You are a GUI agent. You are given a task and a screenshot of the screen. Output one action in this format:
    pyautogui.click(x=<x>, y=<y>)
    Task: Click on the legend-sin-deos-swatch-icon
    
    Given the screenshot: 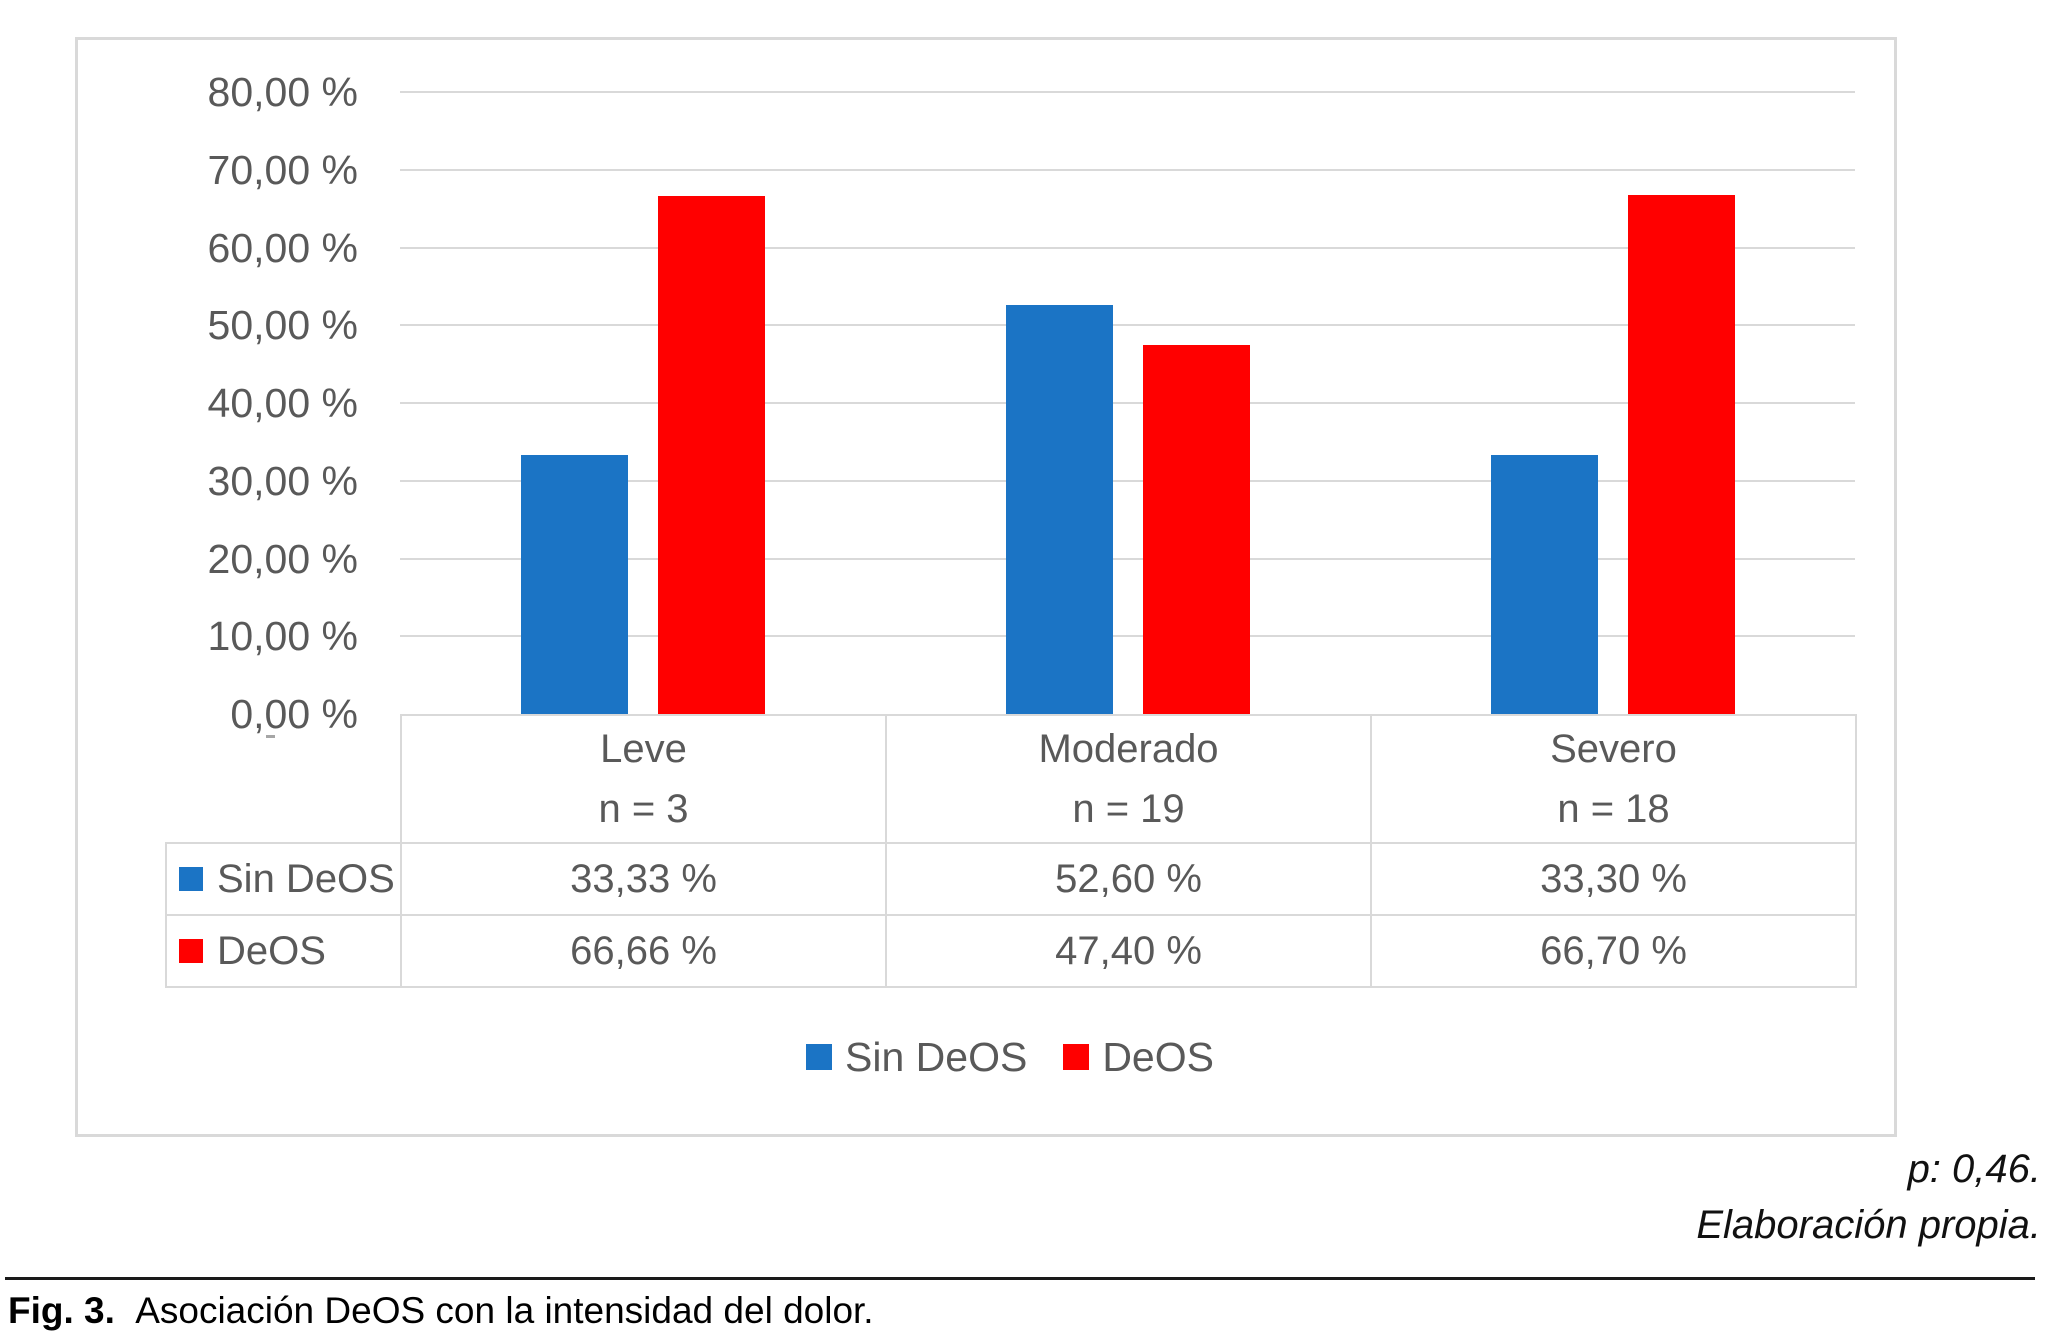 What is the action you would take?
    pyautogui.click(x=819, y=1057)
    